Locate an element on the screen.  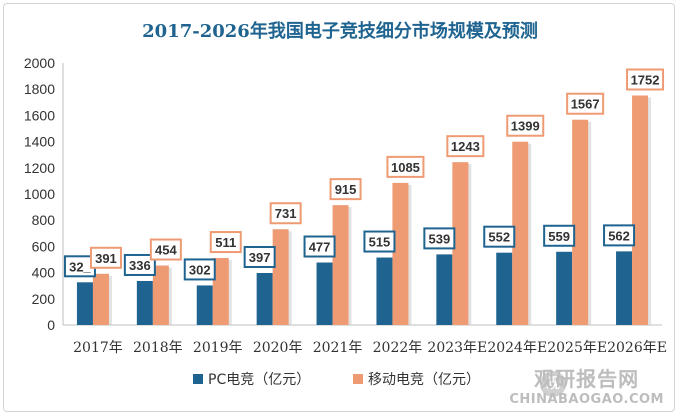
y-tick-label: 1400 is located at coordinates (39, 142).